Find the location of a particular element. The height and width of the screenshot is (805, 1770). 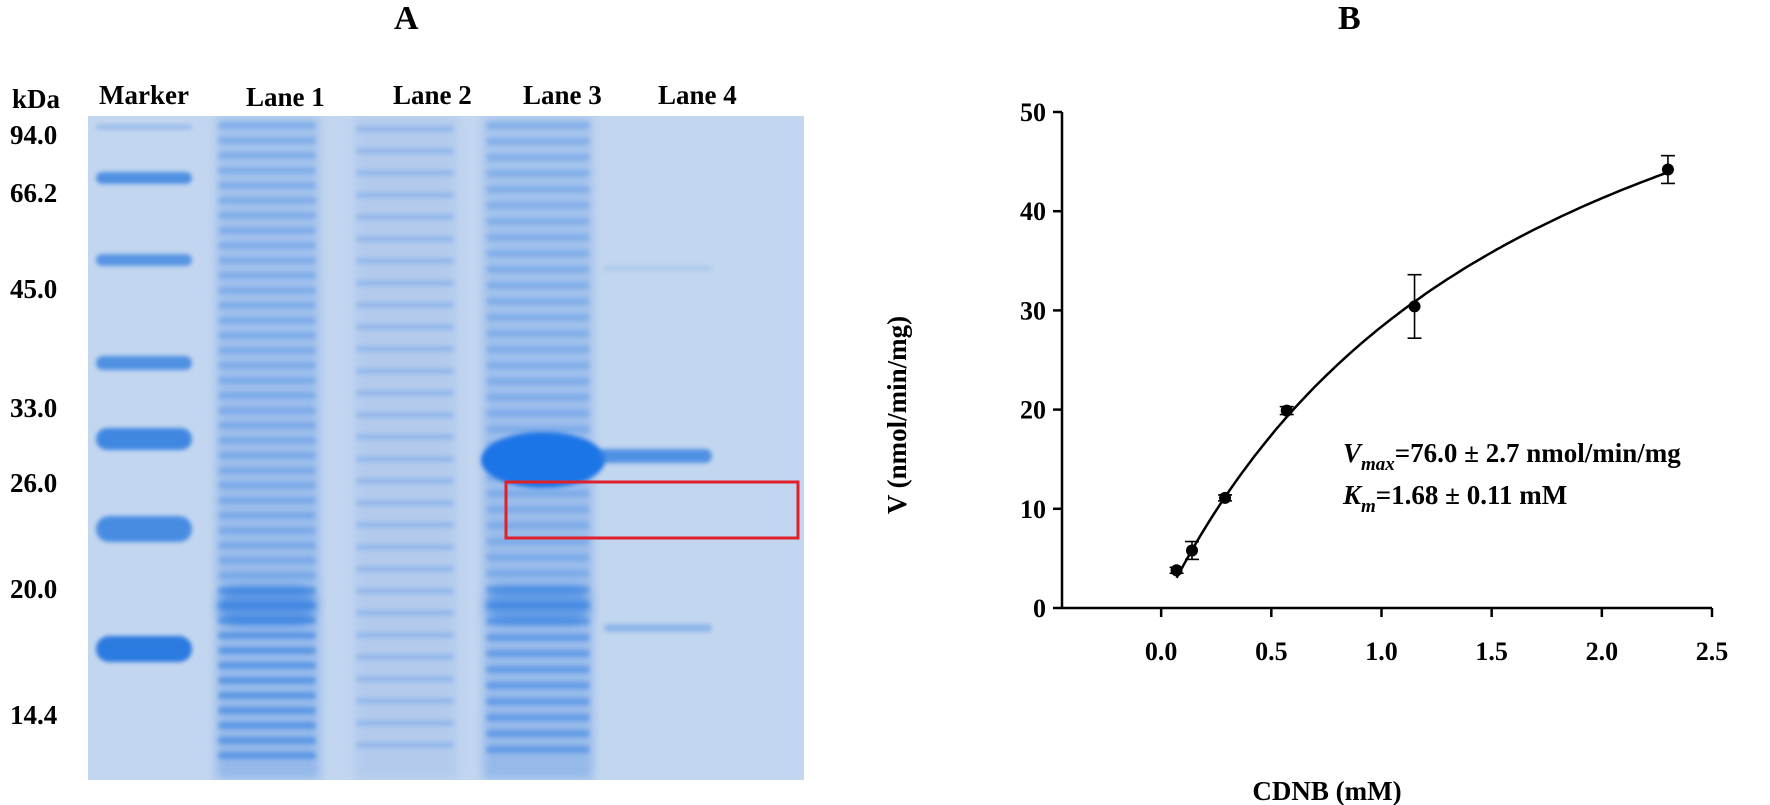

mw-label-94: 94.0 is located at coordinates (34, 135).